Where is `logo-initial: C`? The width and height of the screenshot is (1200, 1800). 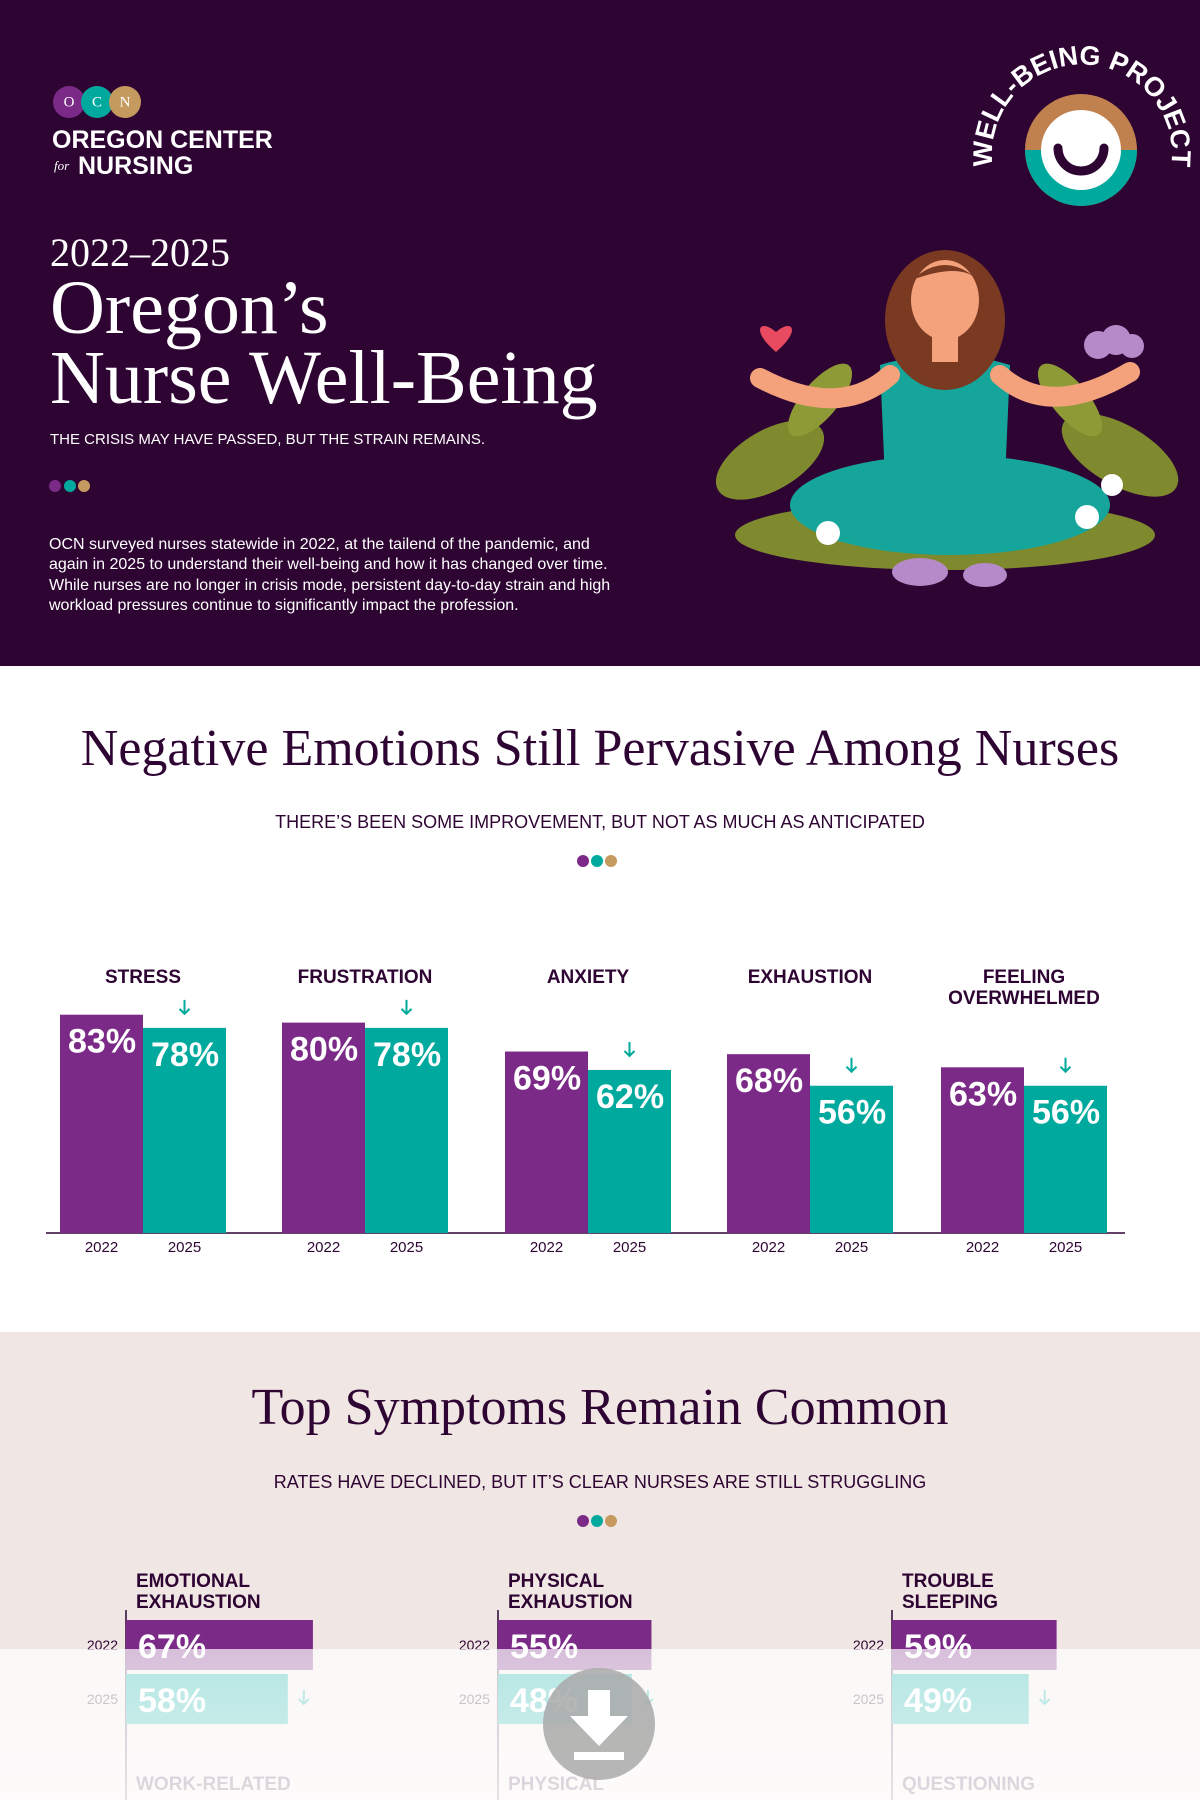
logo-initial: C is located at coordinates (97, 102).